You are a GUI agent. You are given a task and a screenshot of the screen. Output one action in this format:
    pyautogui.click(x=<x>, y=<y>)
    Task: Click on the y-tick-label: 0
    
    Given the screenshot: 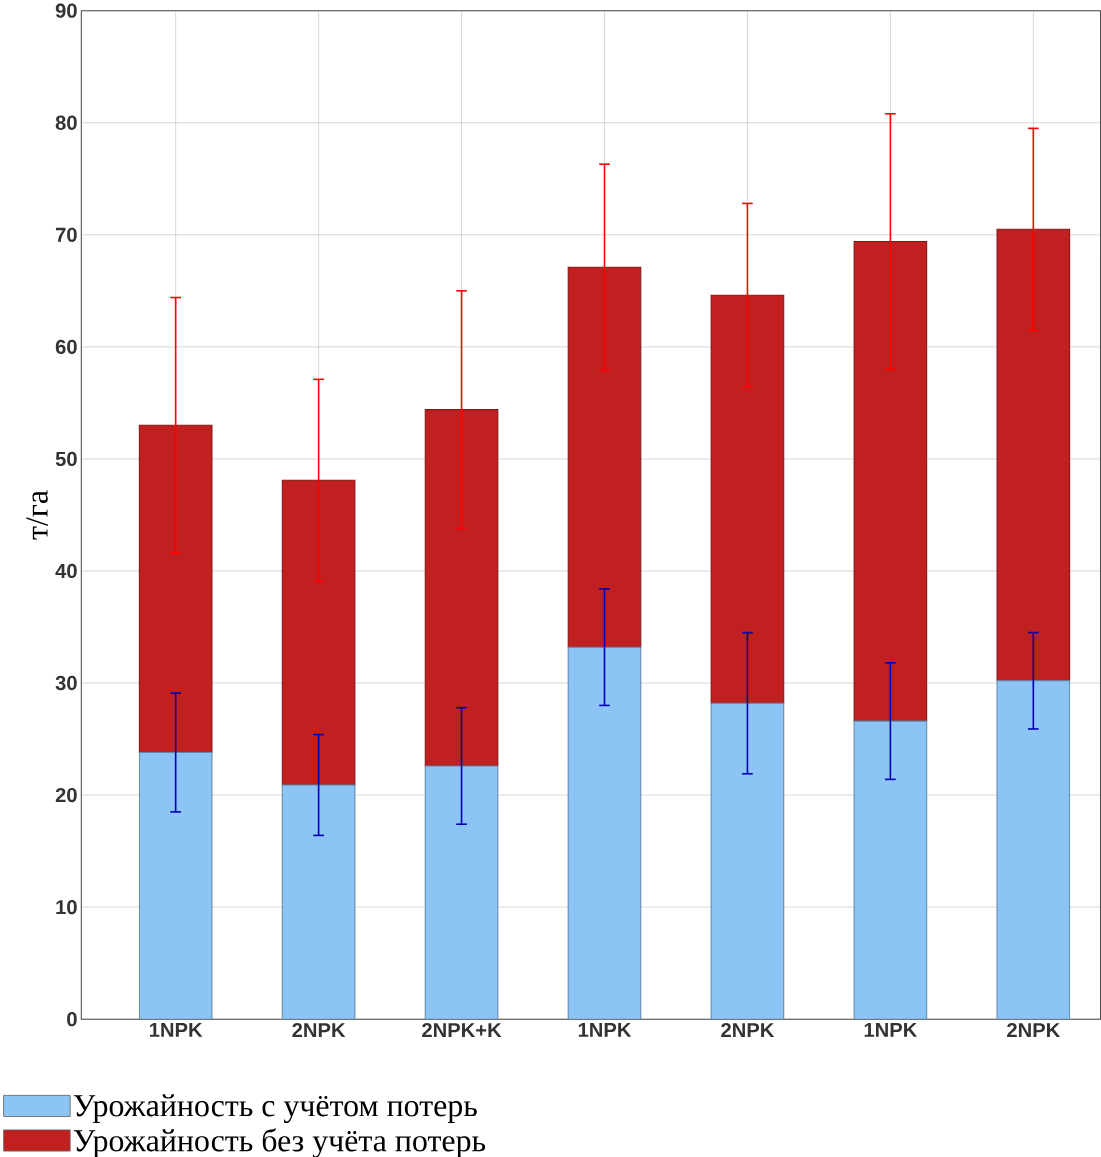 What is the action you would take?
    pyautogui.click(x=72, y=1019)
    